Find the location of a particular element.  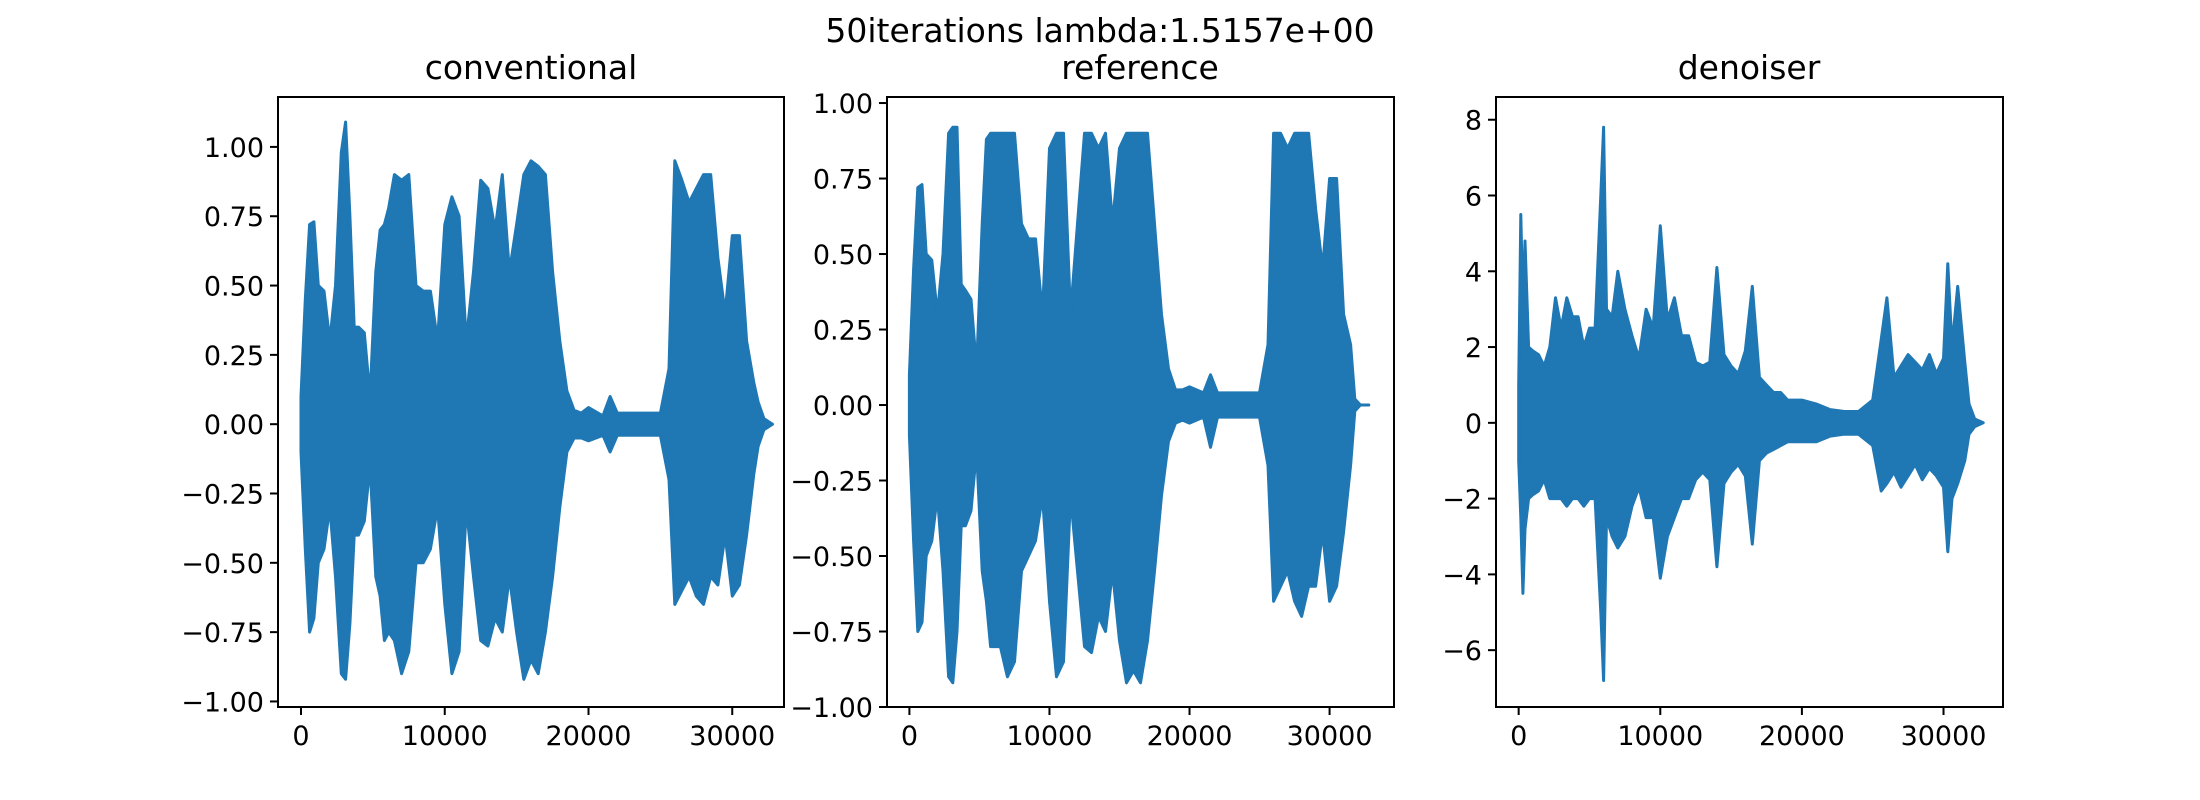

y-tick-label: 8 is located at coordinates (1473, 121).